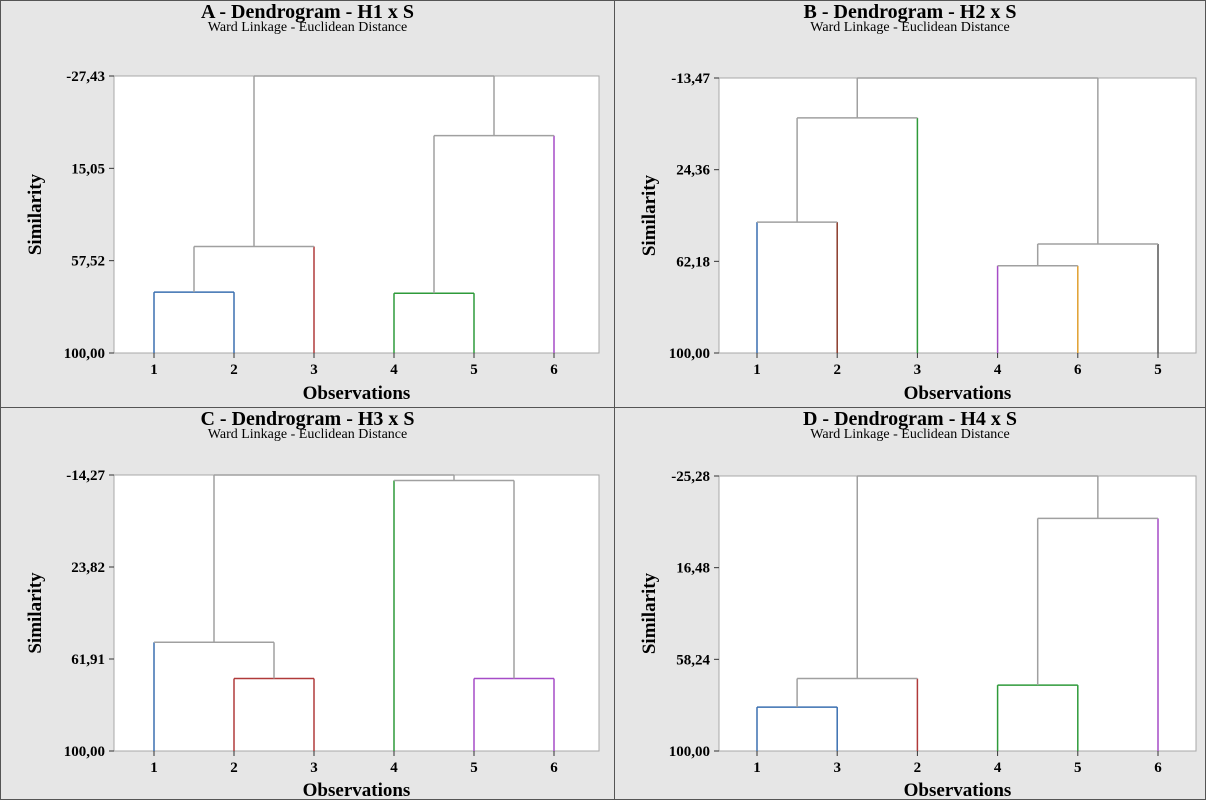  Describe the element at coordinates (85, 77) in the screenshot. I see `y-tick-label: -27,43` at that location.